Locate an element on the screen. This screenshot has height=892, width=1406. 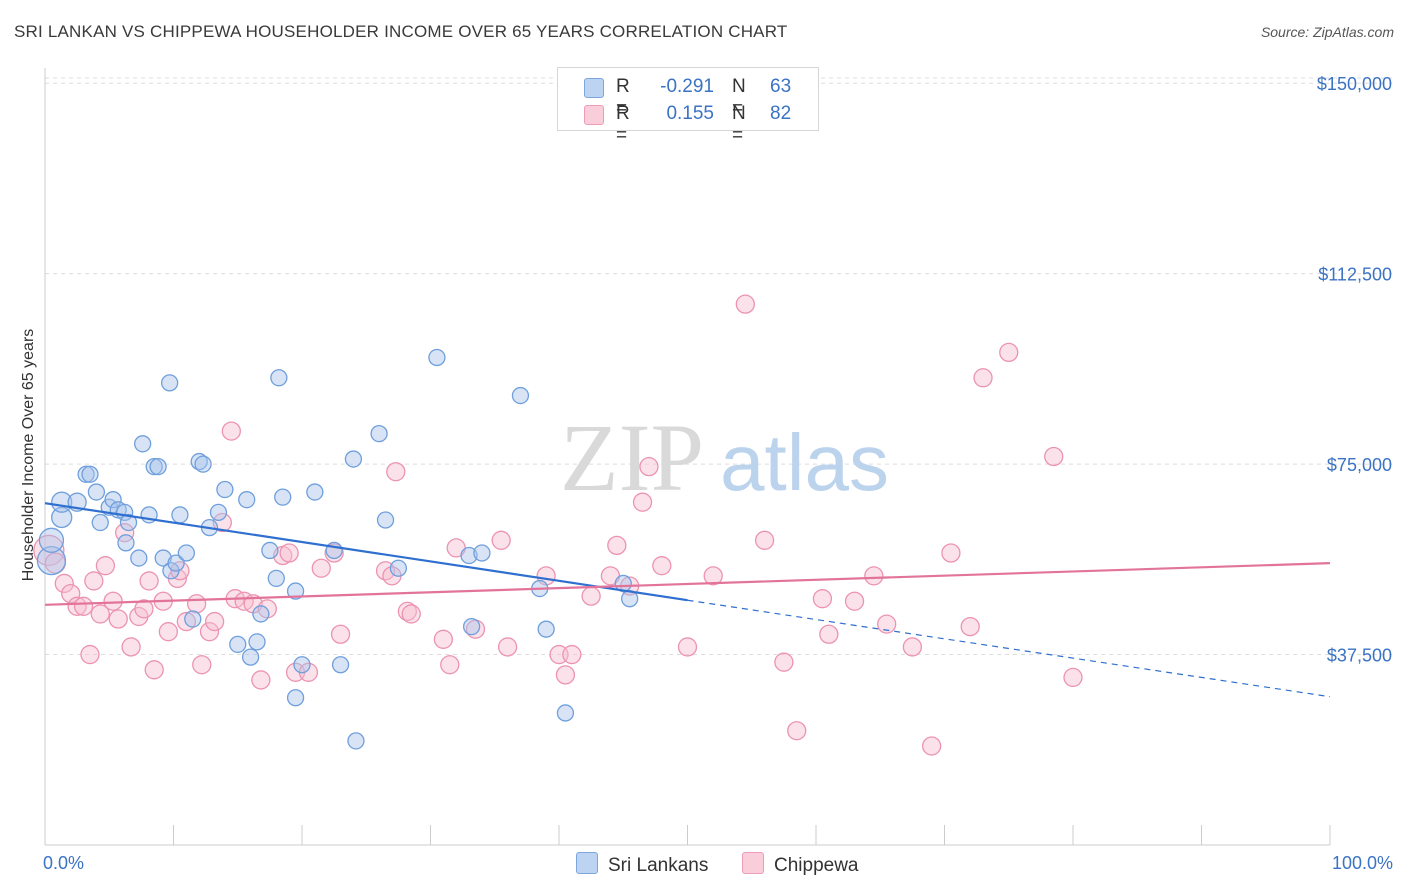
legend-swatch-blue is located at coordinates (594, 88).